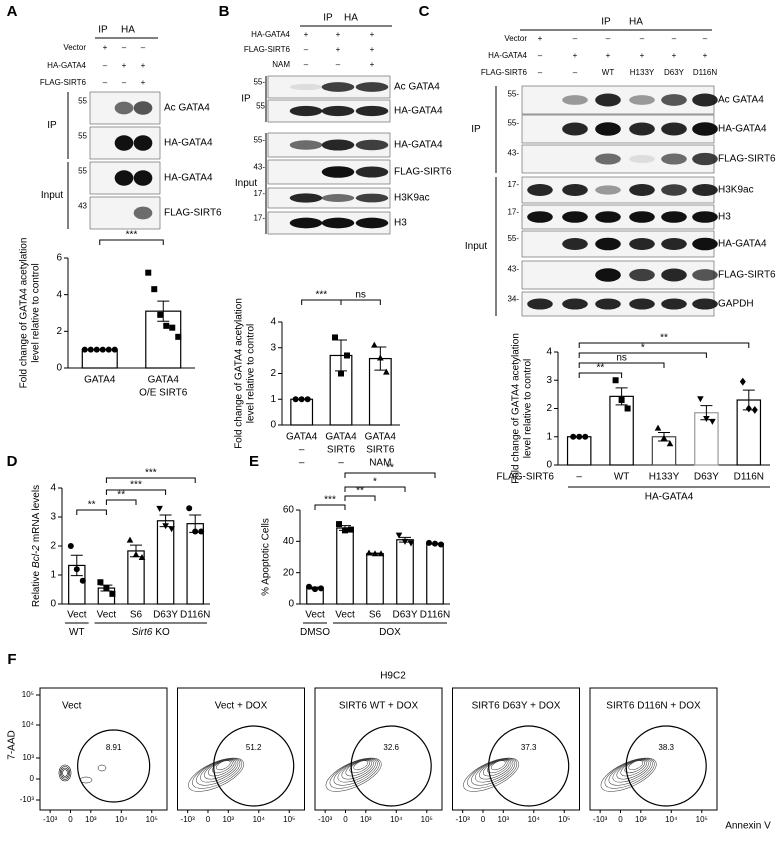  I want to click on y-tick-label: 4, so click(549, 352).